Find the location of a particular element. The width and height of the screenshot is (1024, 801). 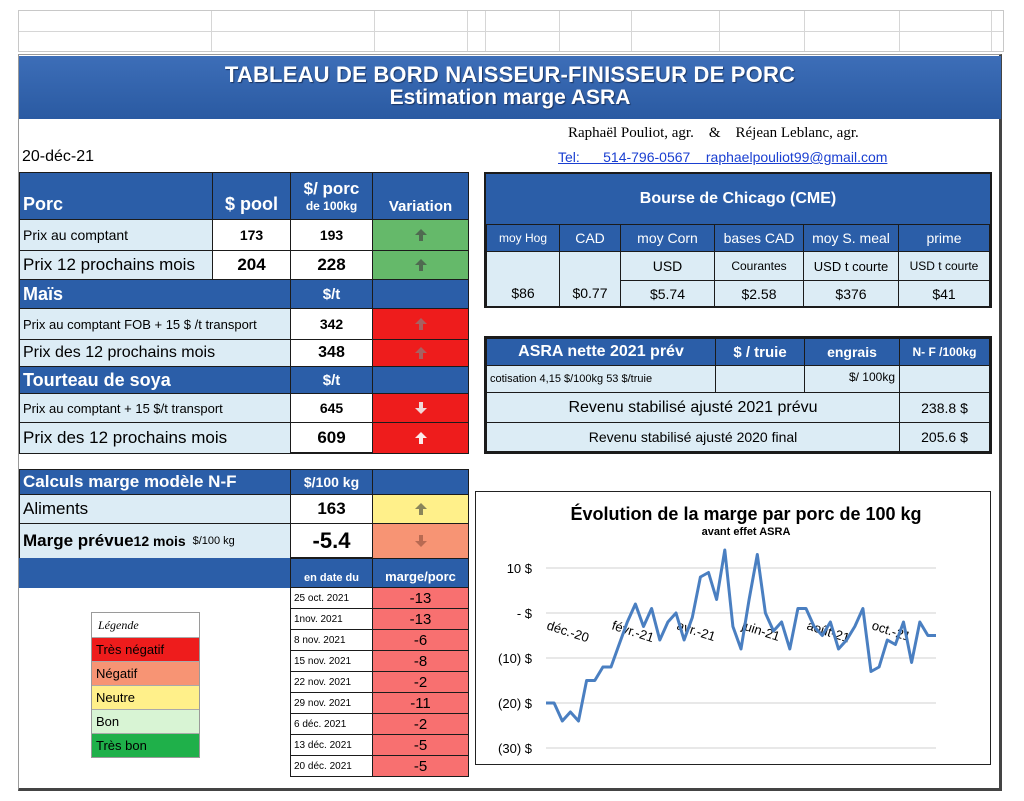

cme-value: $376 is located at coordinates (851, 293).